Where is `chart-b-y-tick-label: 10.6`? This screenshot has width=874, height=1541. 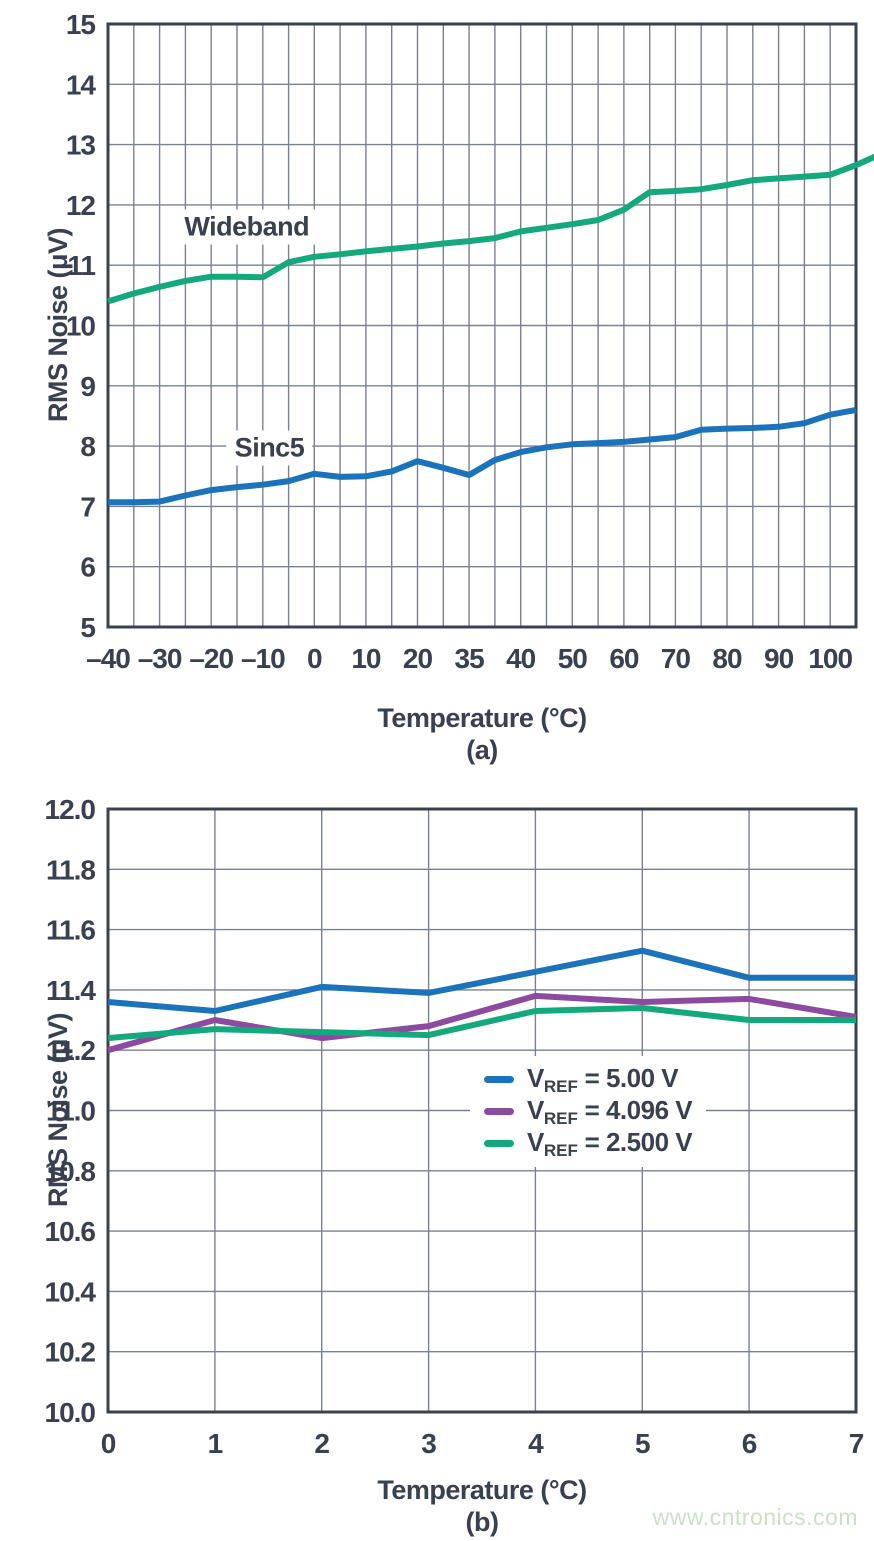 chart-b-y-tick-label: 10.6 is located at coordinates (70, 1231).